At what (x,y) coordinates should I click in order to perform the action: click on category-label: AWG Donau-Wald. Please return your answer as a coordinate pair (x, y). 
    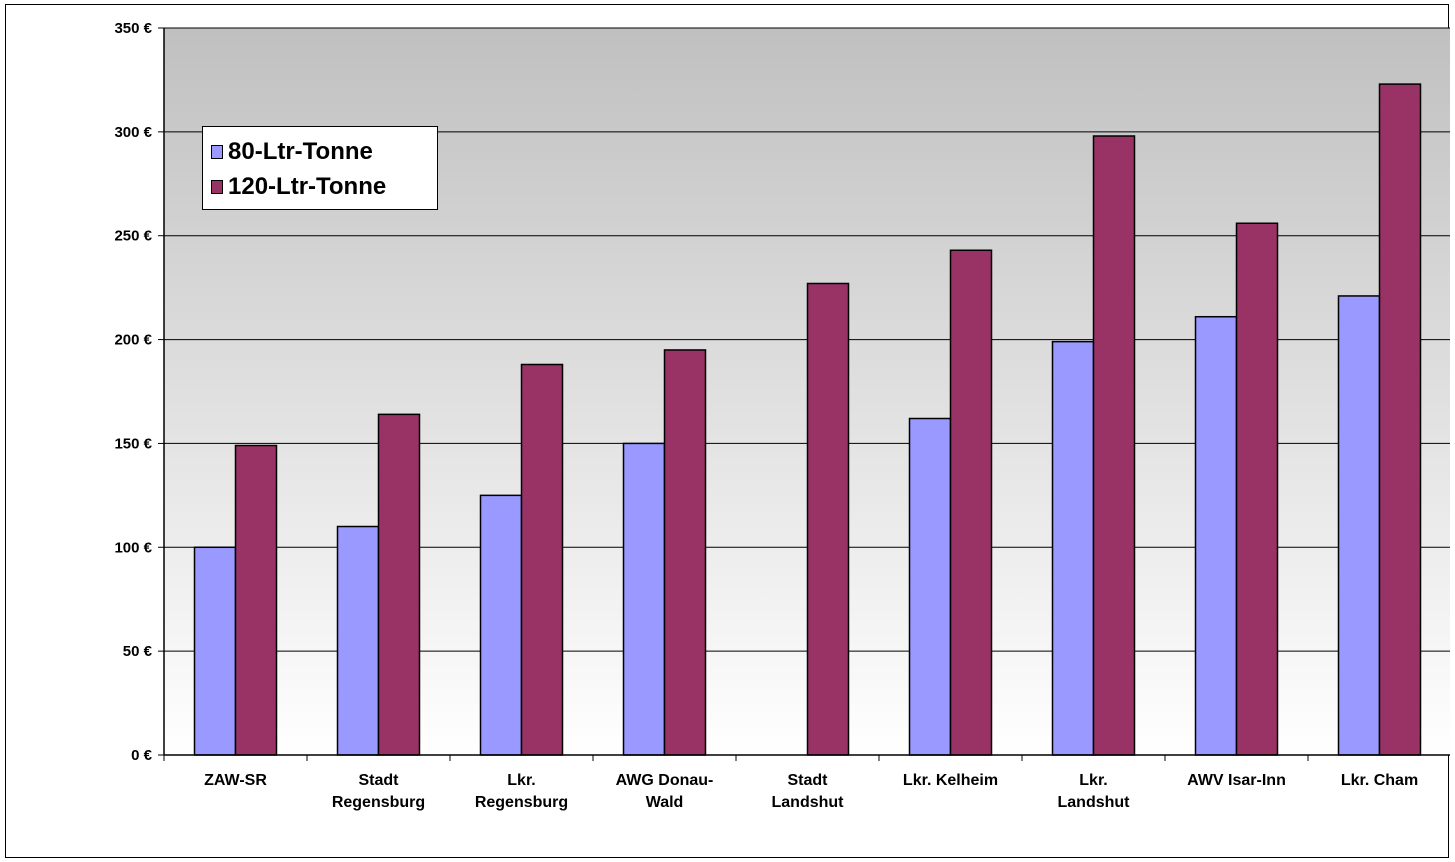
    Looking at the image, I should click on (665, 791).